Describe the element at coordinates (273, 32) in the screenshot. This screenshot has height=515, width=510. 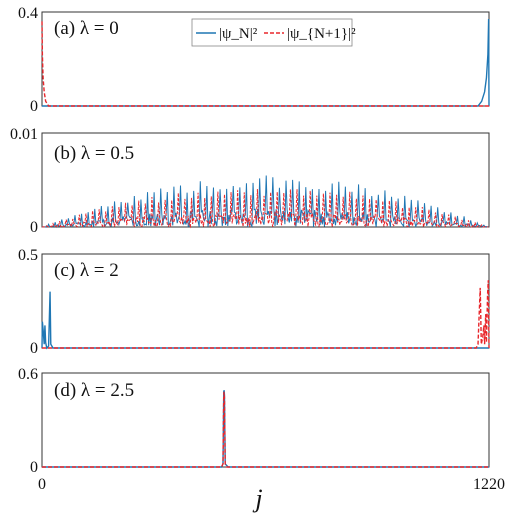
I see `legend: |ψ_N|² |ψ_{N+1}|²` at that location.